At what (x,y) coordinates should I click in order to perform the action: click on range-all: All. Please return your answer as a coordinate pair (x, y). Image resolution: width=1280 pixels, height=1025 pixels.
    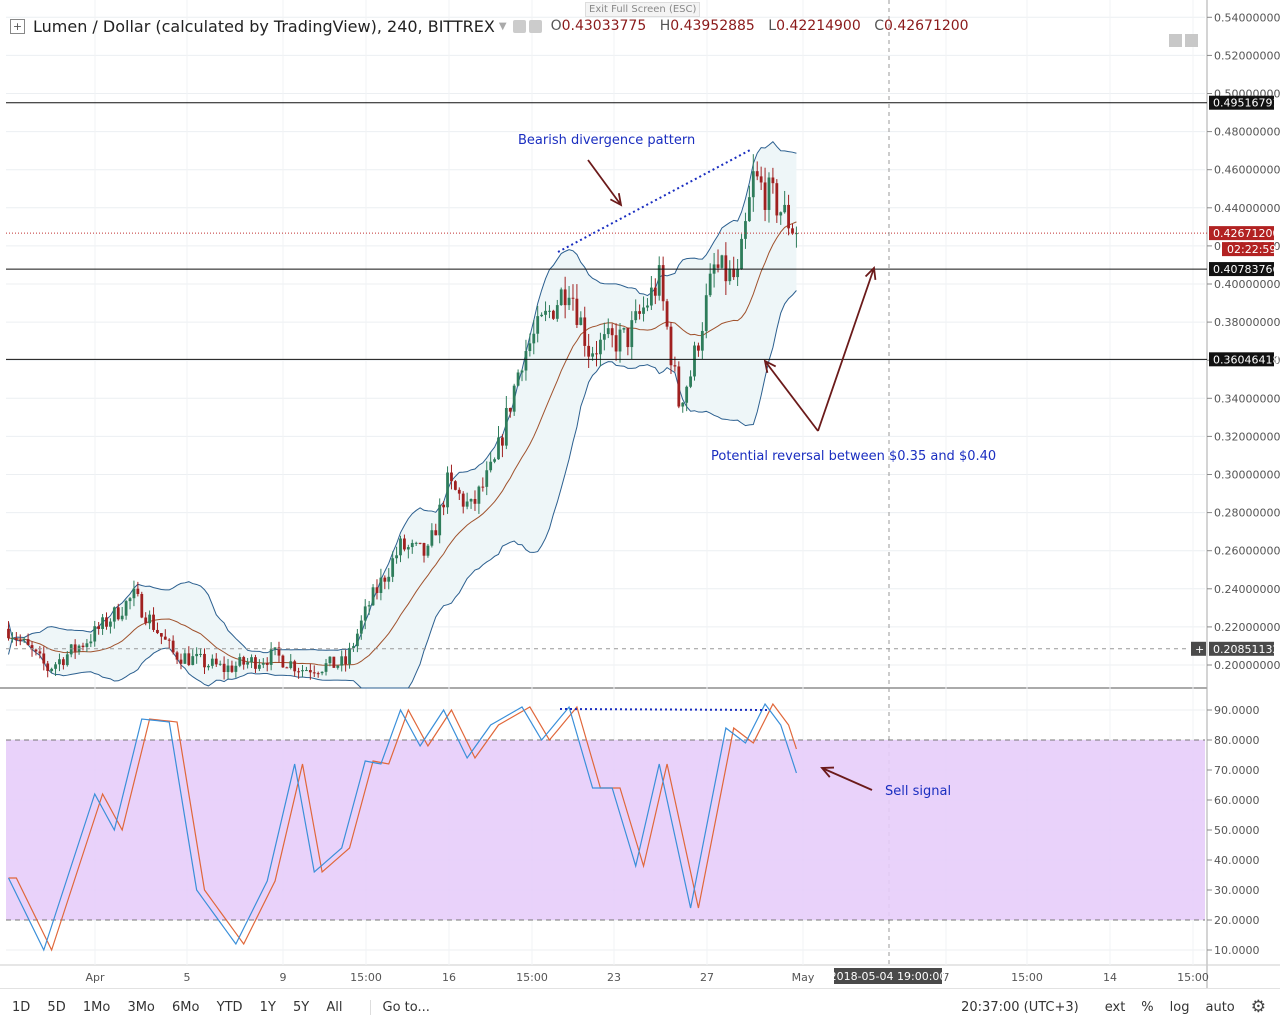
    Looking at the image, I should click on (334, 1007).